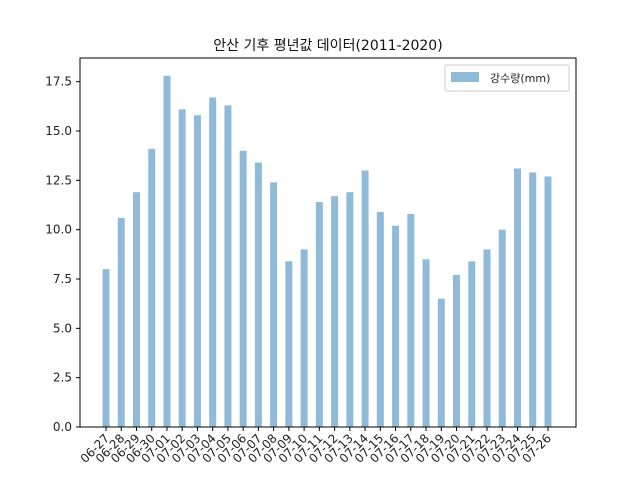 Image resolution: width=640 pixels, height=480 pixels. I want to click on chart-title: 안산 기후 평년값 데이터(2011-2020), so click(327, 46).